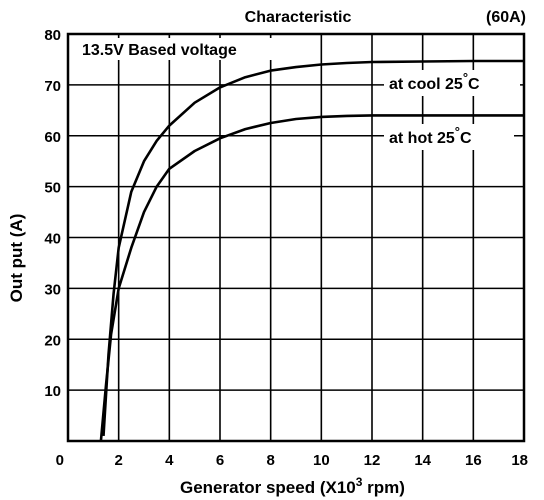 This screenshot has width=544, height=500. What do you see at coordinates (159, 50) in the screenshot?
I see `voltage-note: 13.5V Based voltage` at bounding box center [159, 50].